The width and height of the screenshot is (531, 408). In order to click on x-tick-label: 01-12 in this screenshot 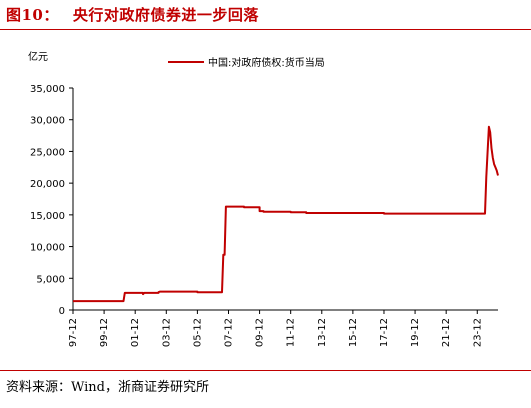, I will do `click(135, 332)`.